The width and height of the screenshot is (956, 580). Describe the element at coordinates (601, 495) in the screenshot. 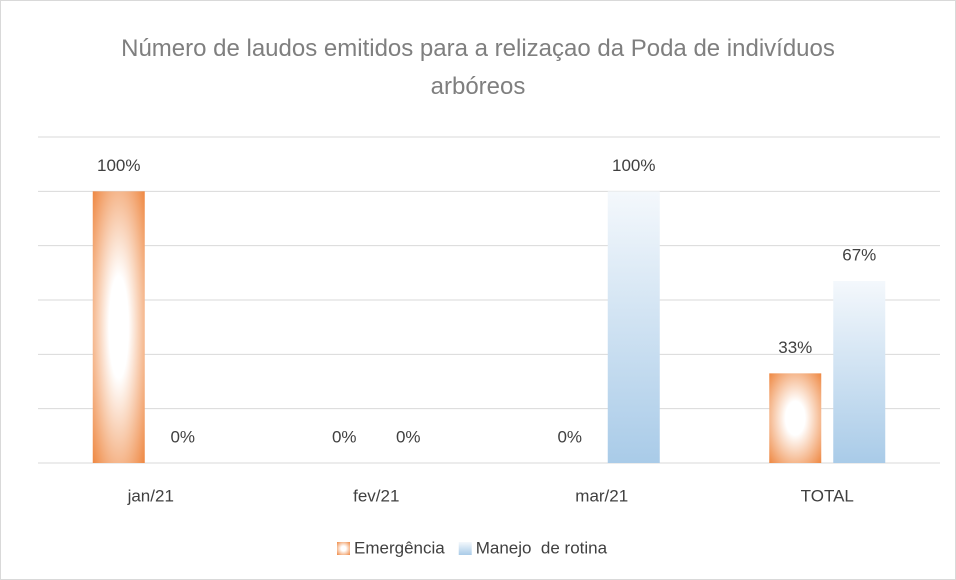

I see `x-tick-label: mar/21` at that location.